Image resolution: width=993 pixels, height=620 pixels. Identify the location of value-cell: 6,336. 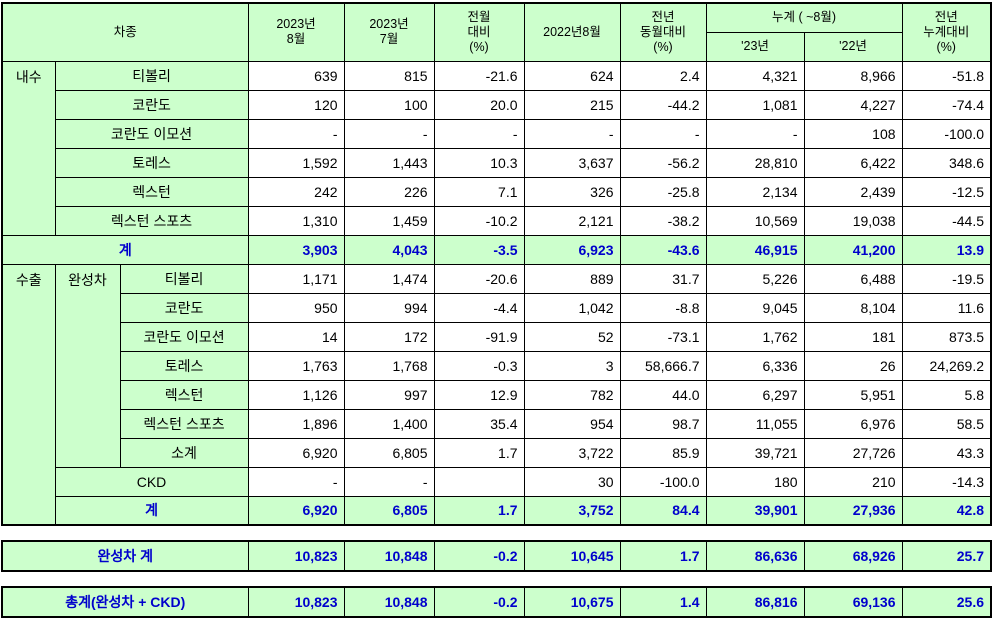
(755, 365).